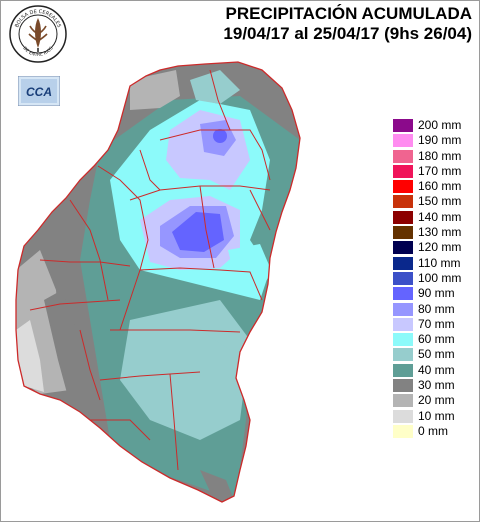  Describe the element at coordinates (436, 323) in the screenshot. I see `legend-label: 70 mm` at that location.